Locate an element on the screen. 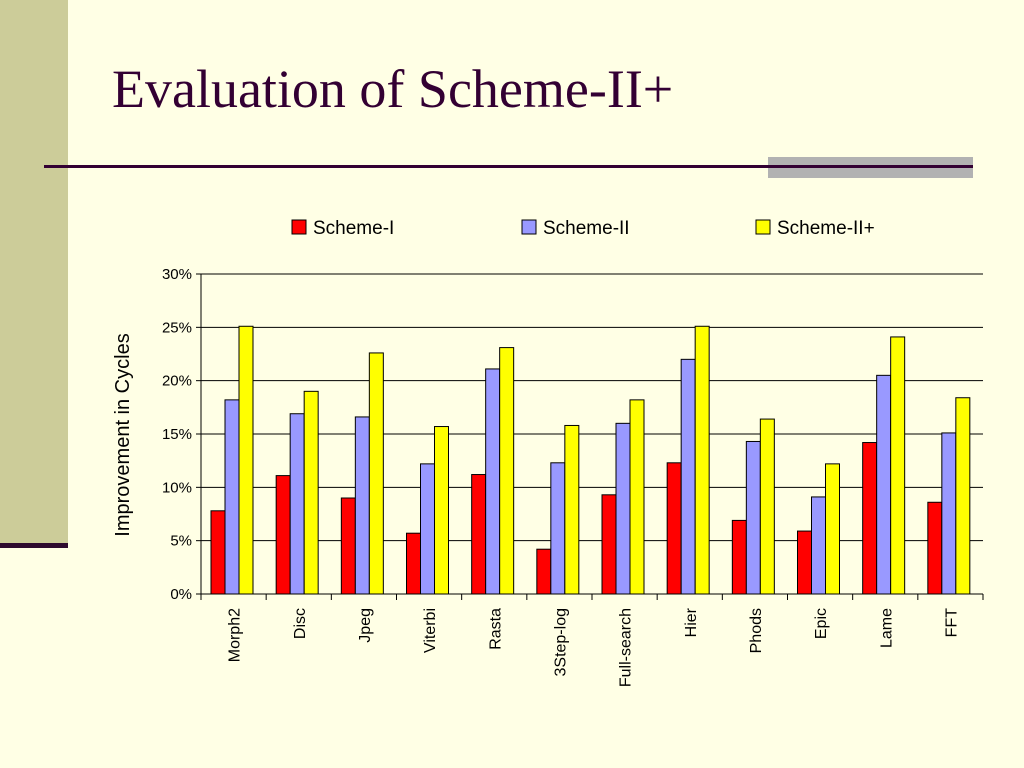  slide-title: Evaluation of Scheme-II+ is located at coordinates (393, 89).